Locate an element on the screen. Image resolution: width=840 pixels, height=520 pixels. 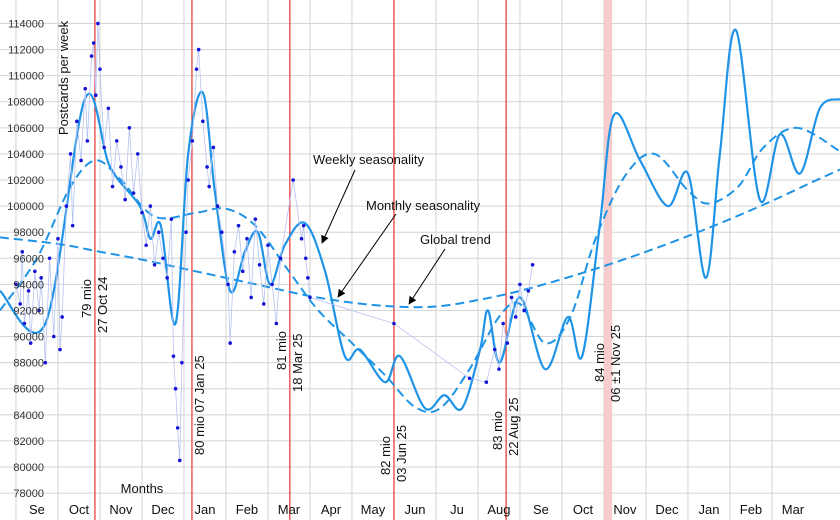
y-tick-label: 98000 is located at coordinates (28, 233).